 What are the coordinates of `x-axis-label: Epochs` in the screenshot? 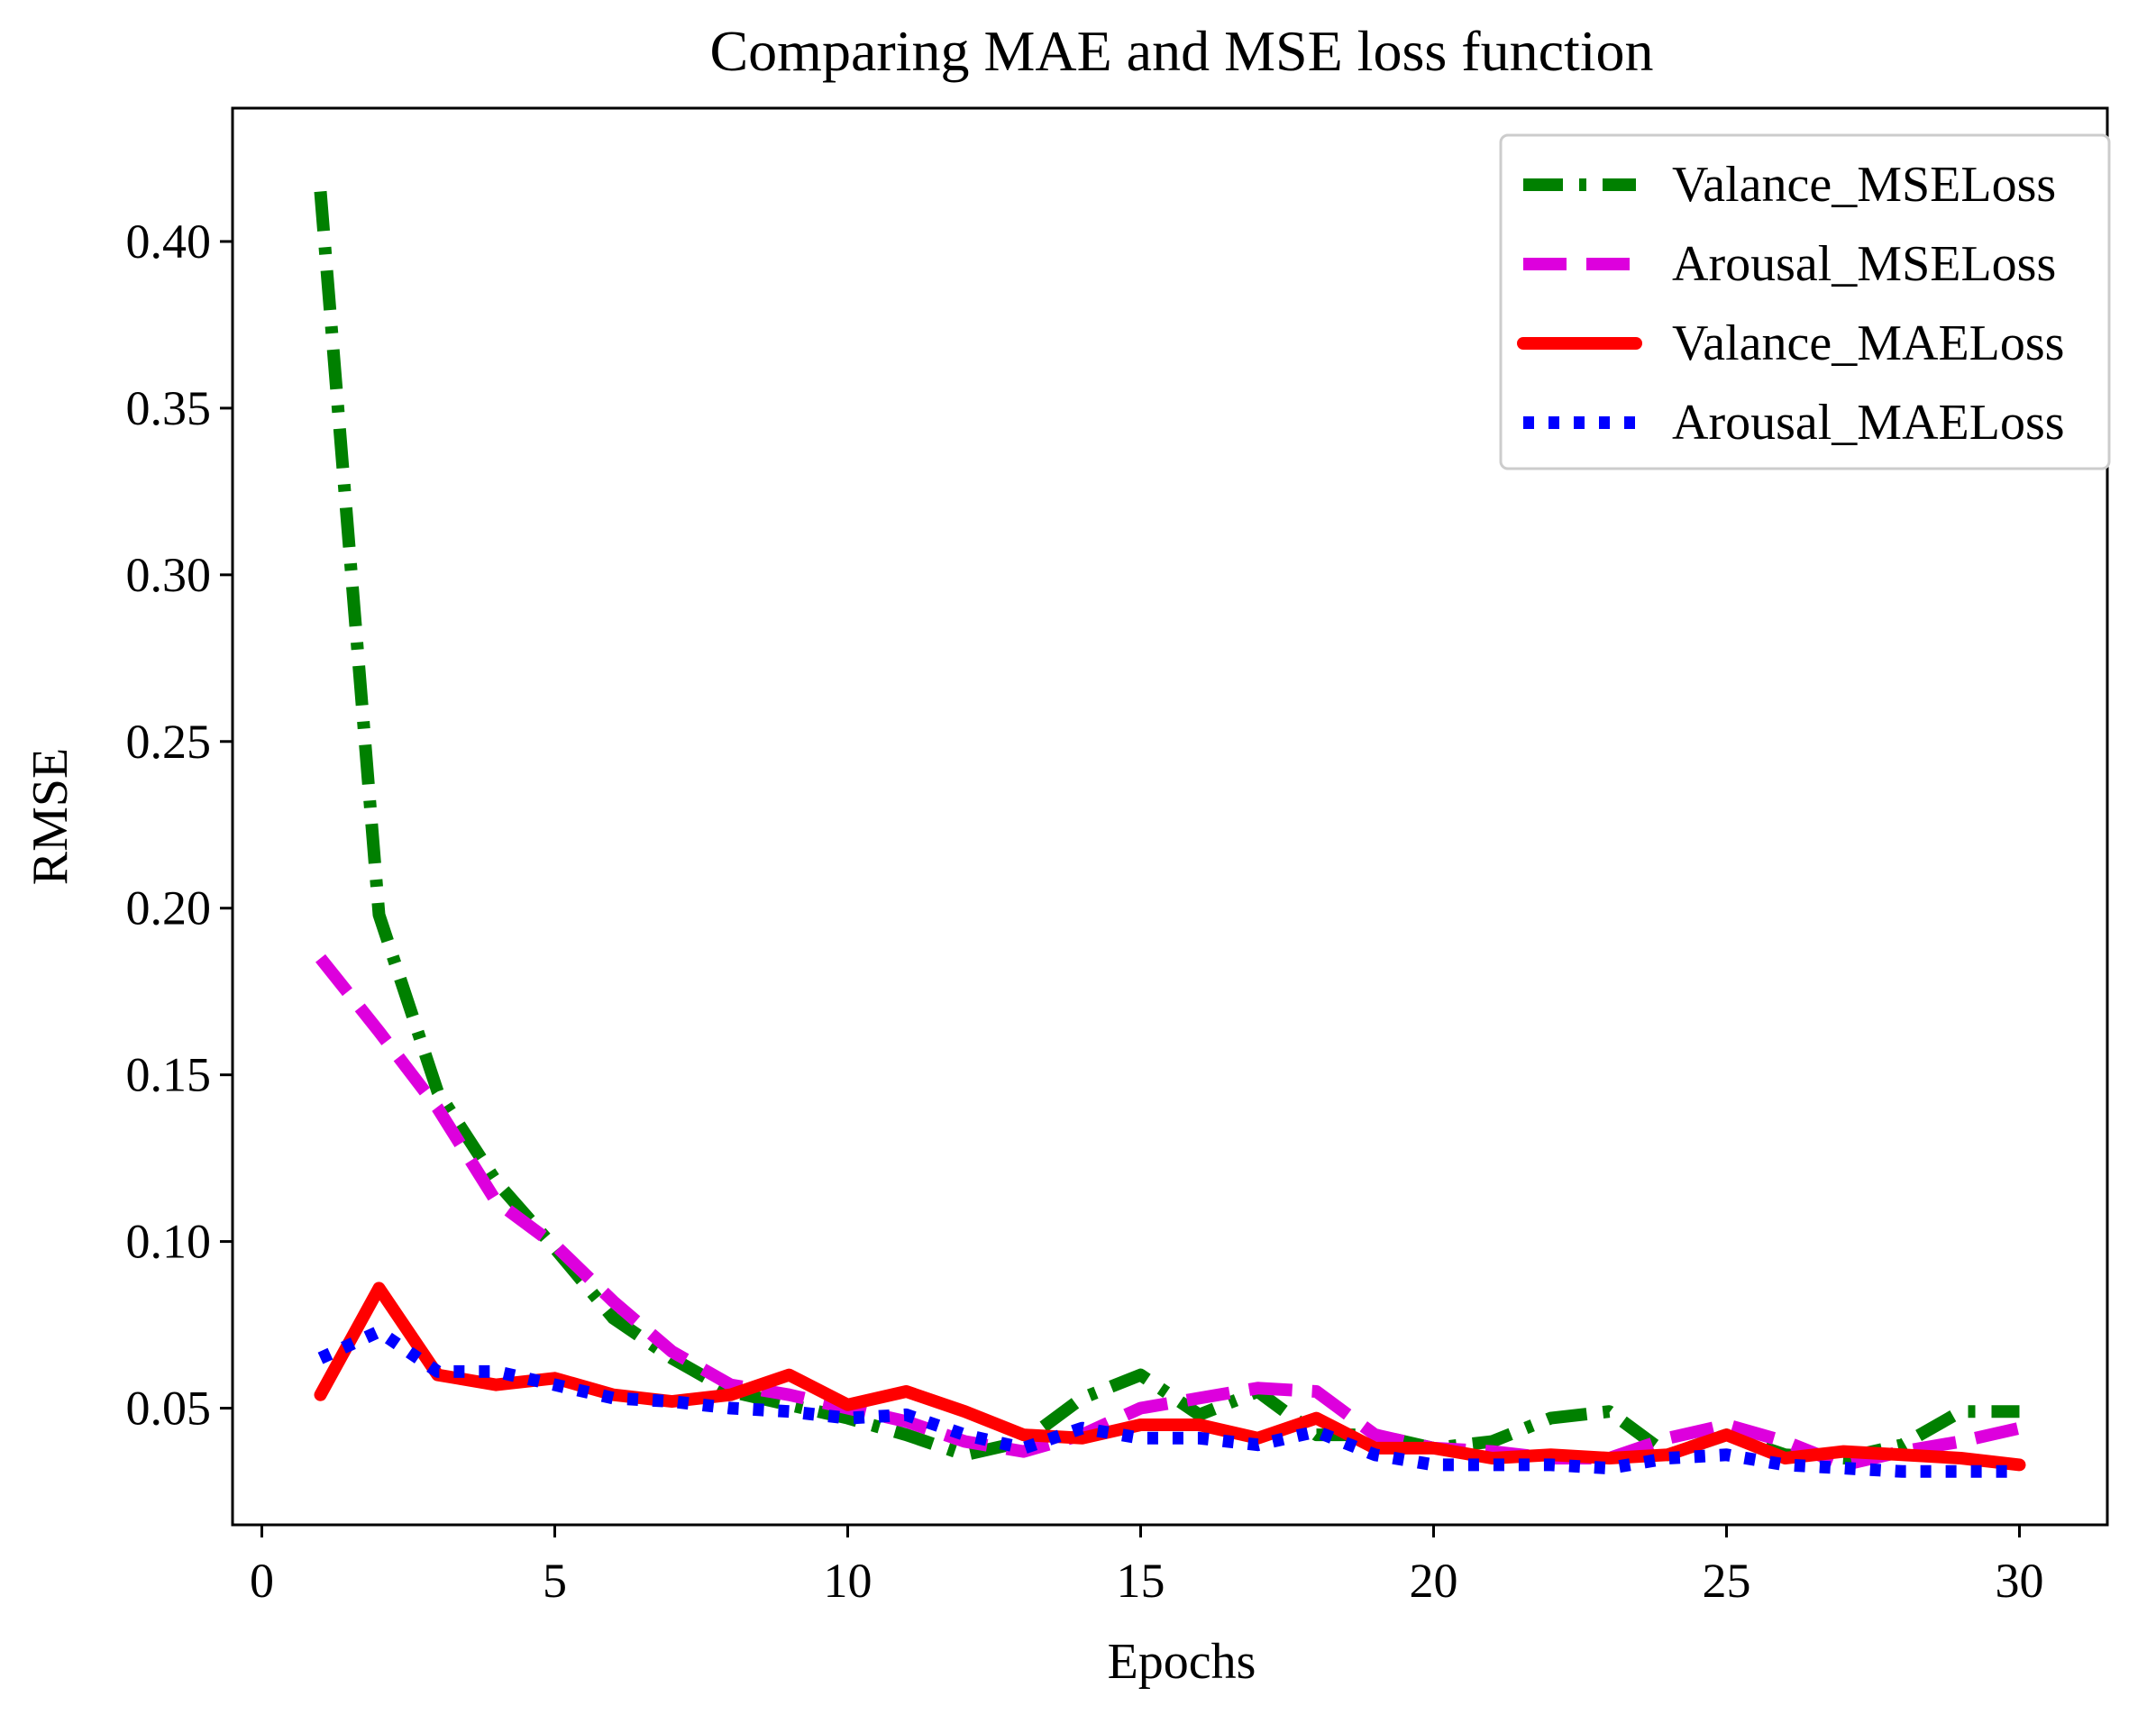 It's located at (1182, 1662).